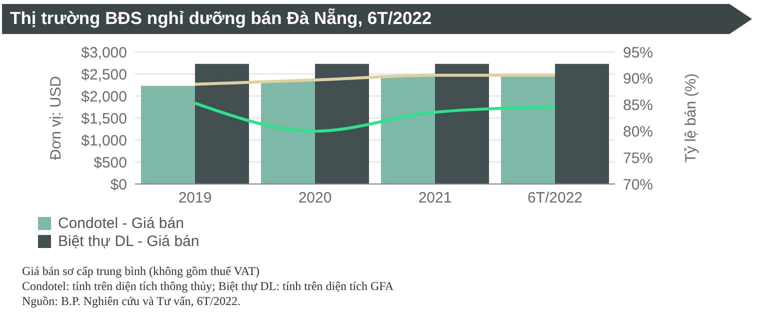 The width and height of the screenshot is (765, 326). What do you see at coordinates (555, 198) in the screenshot?
I see `x-tick-label: 6T/2022` at bounding box center [555, 198].